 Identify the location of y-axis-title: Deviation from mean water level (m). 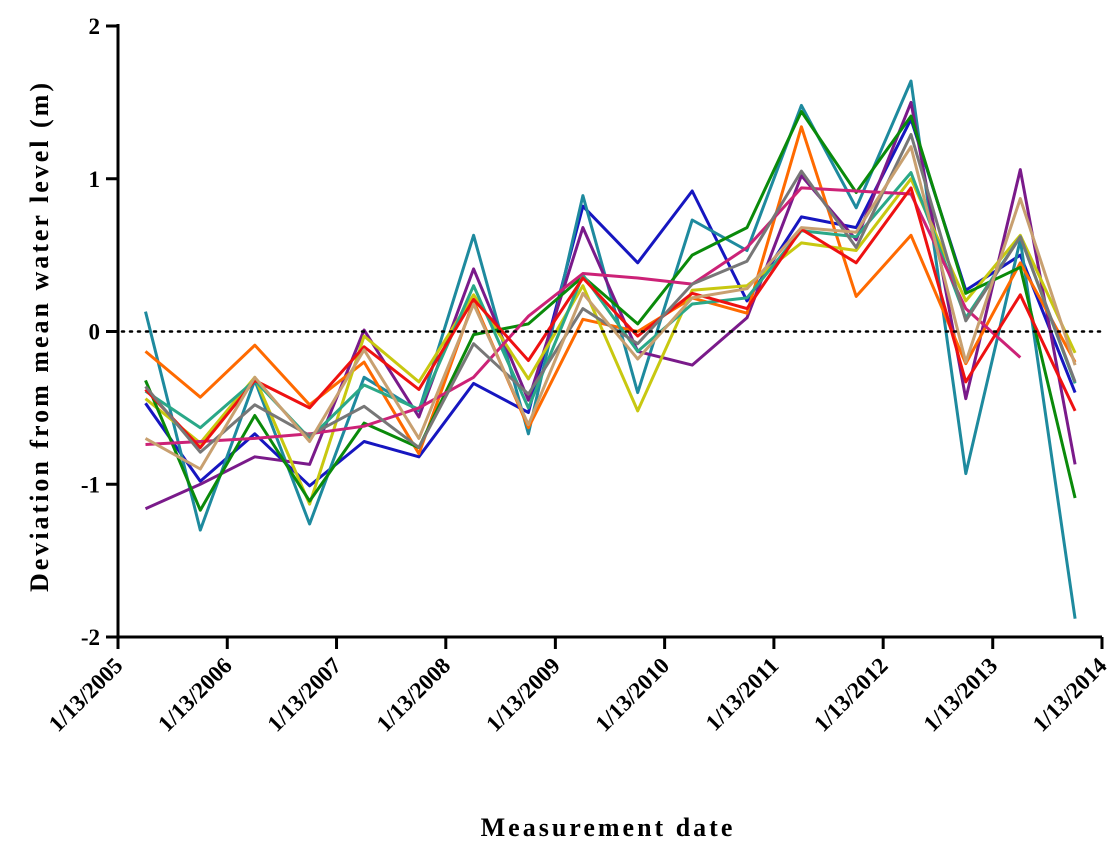
(39, 336).